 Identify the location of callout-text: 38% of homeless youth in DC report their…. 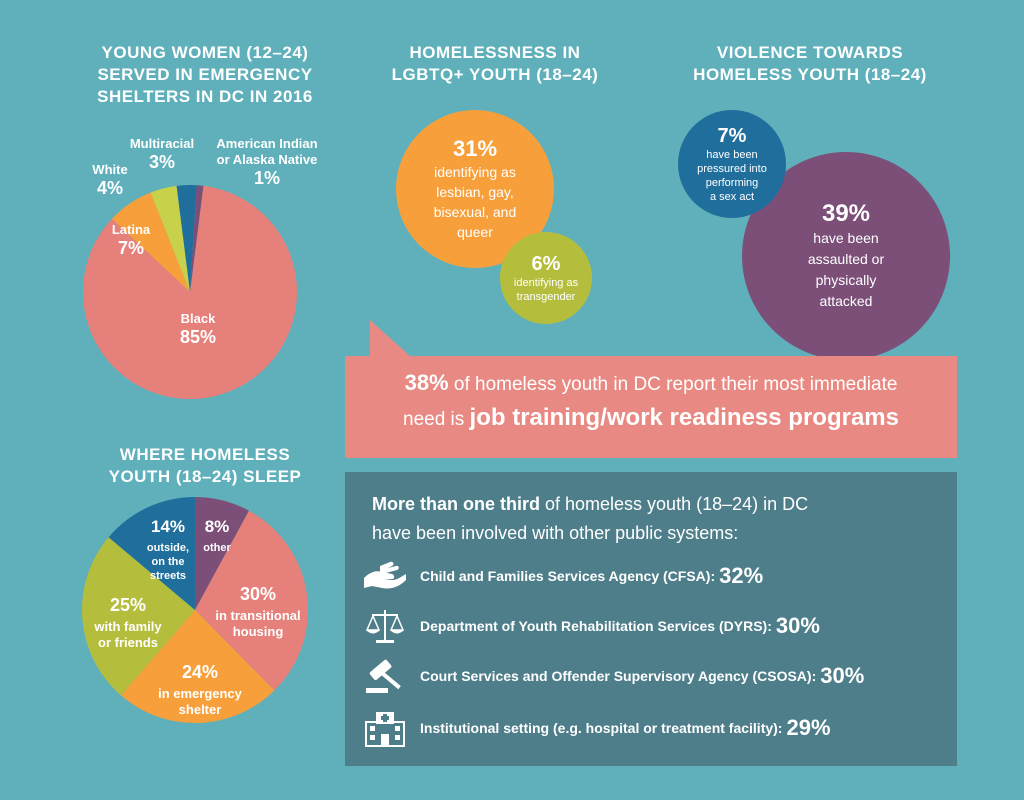
(651, 401).